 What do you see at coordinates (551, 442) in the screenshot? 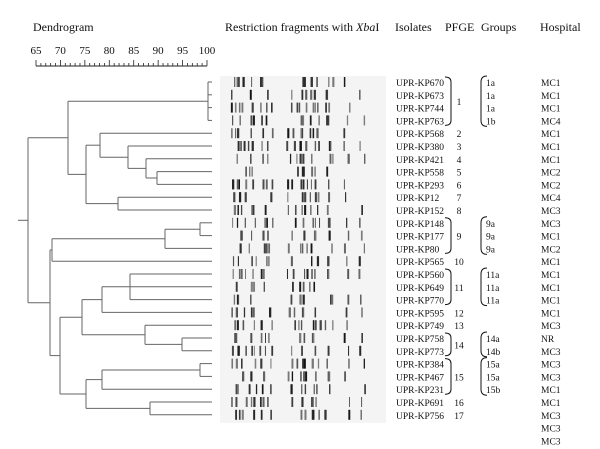
I see `hospital-label: MC3` at bounding box center [551, 442].